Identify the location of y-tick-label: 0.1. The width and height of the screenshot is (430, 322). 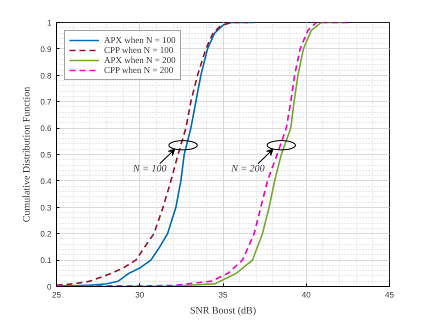
(46, 261).